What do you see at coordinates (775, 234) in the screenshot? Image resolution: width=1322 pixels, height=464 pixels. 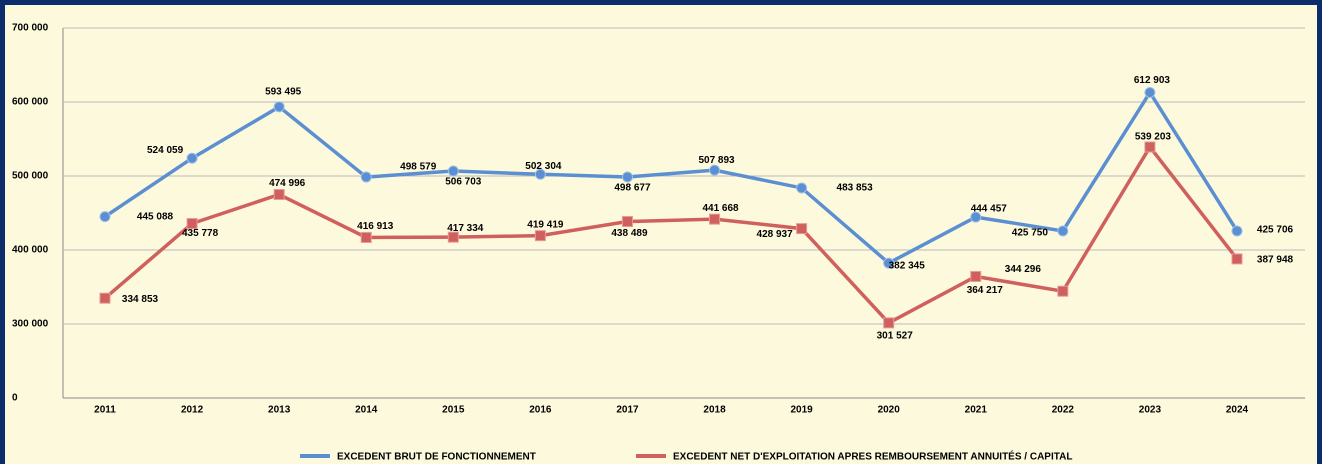 I see `data-label: 428 937` at bounding box center [775, 234].